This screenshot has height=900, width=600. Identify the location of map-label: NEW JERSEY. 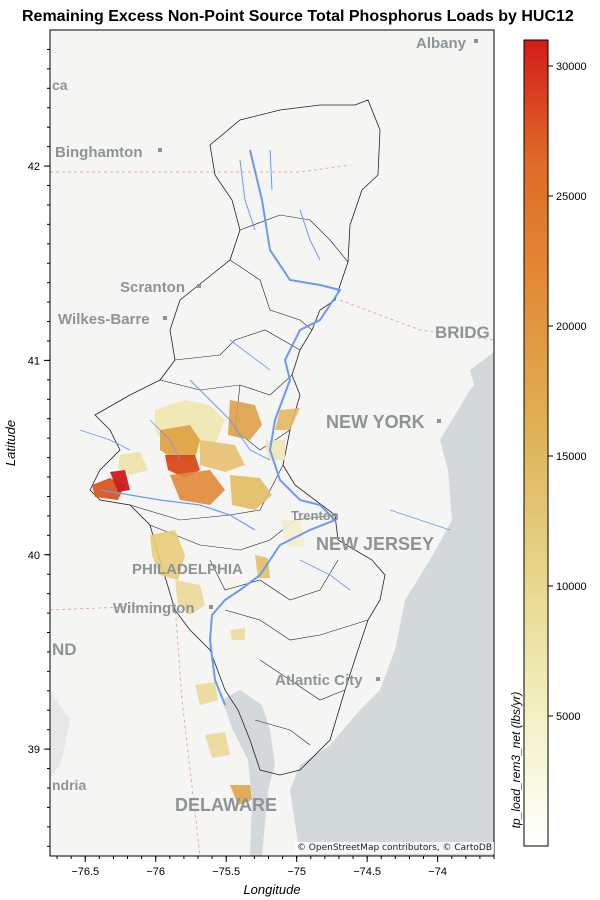
(375, 544).